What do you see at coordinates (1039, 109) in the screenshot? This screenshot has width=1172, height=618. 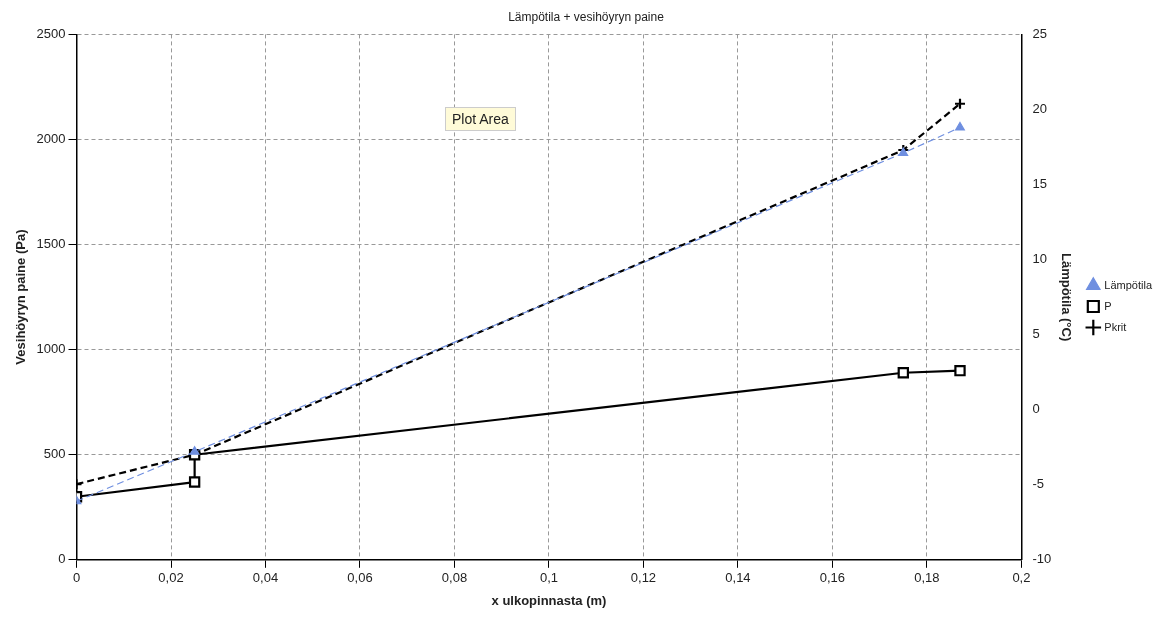 I see `y2-tick-label: 20` at bounding box center [1039, 109].